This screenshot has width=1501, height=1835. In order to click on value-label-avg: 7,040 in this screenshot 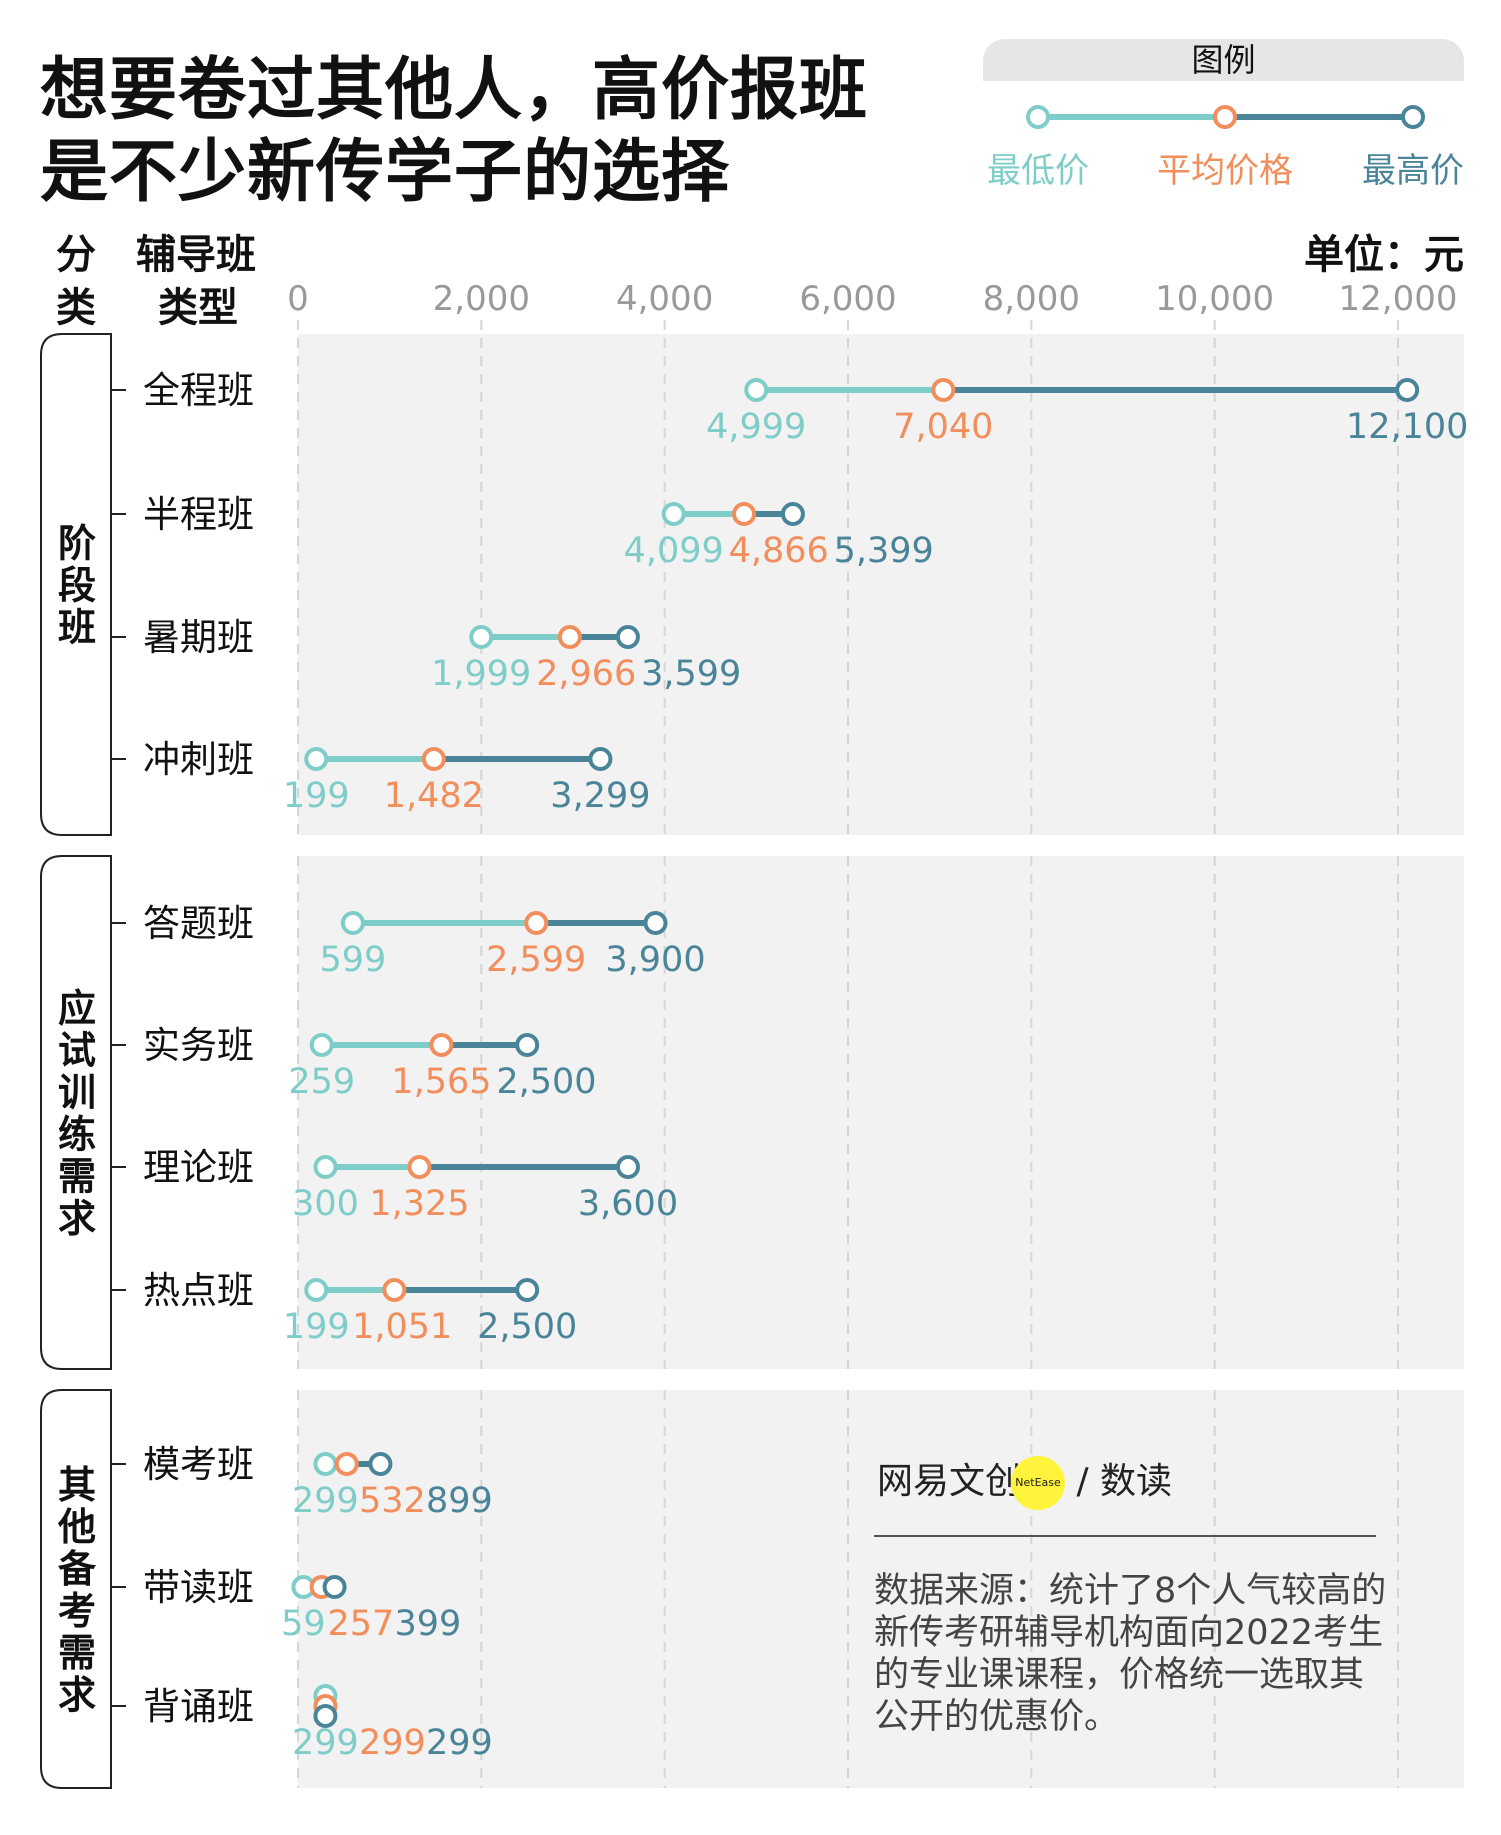, I will do `click(943, 427)`.